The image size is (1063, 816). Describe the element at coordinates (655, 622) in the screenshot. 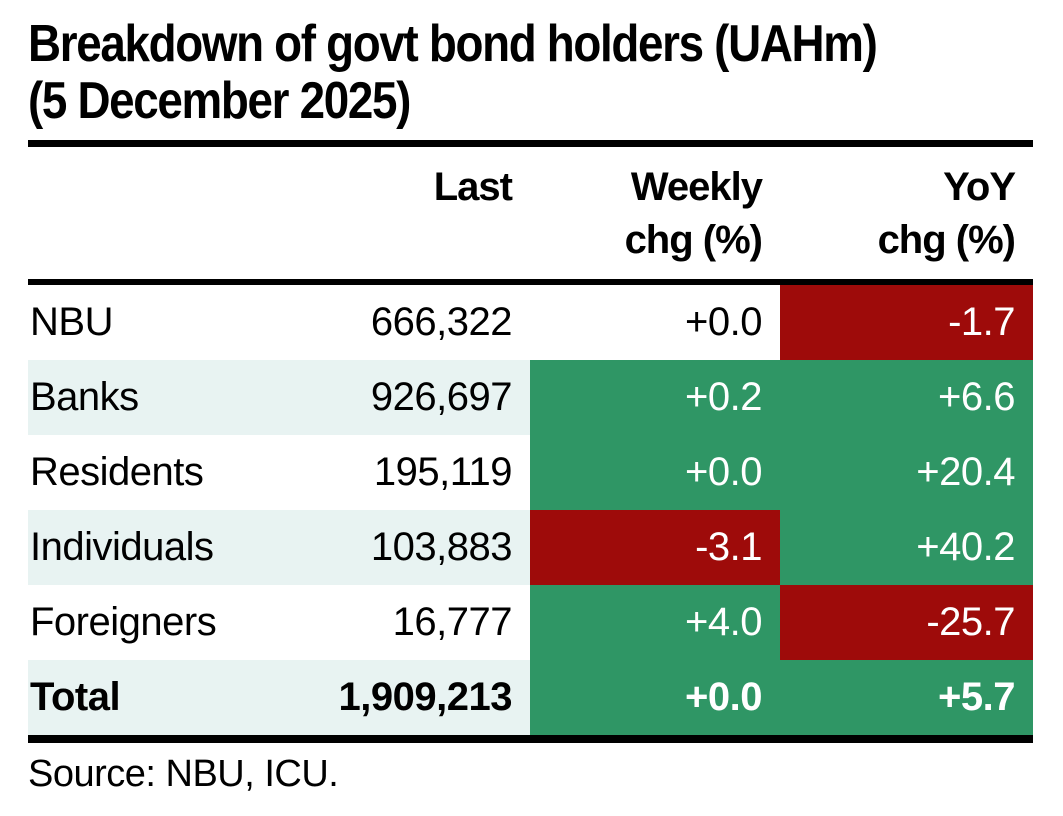

I see `row-weekly-chg: +4.0` at that location.